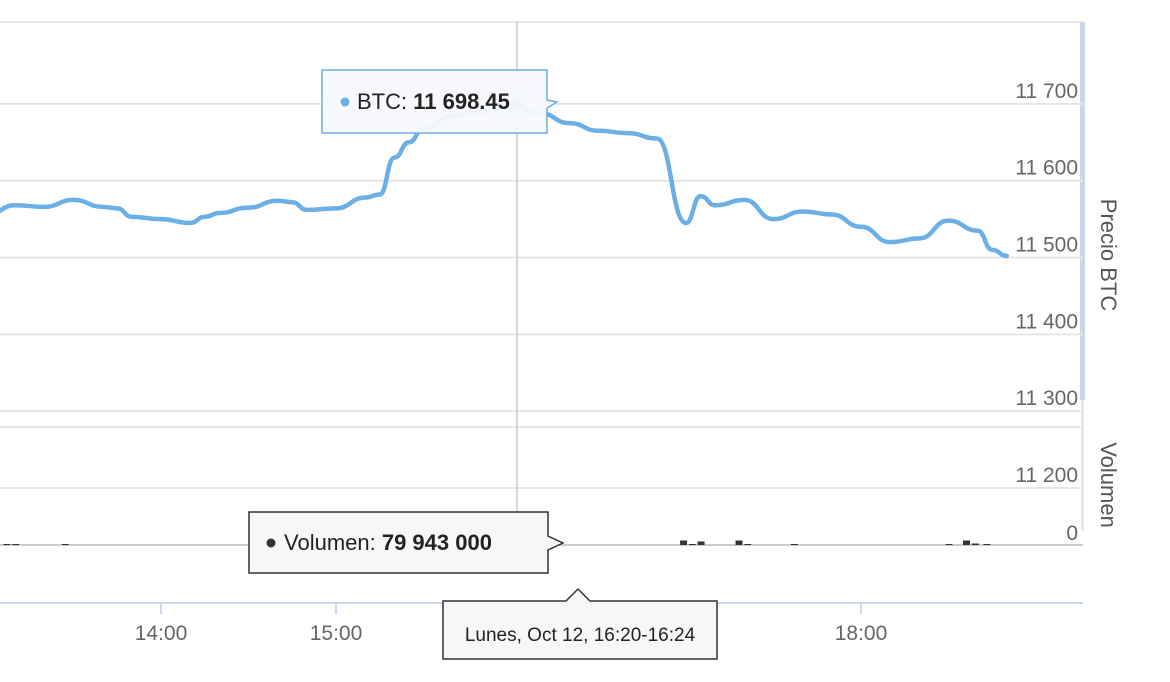 This screenshot has height=682, width=1170. Describe the element at coordinates (1046, 475) in the screenshot. I see `price-tick-label: 11 200` at that location.